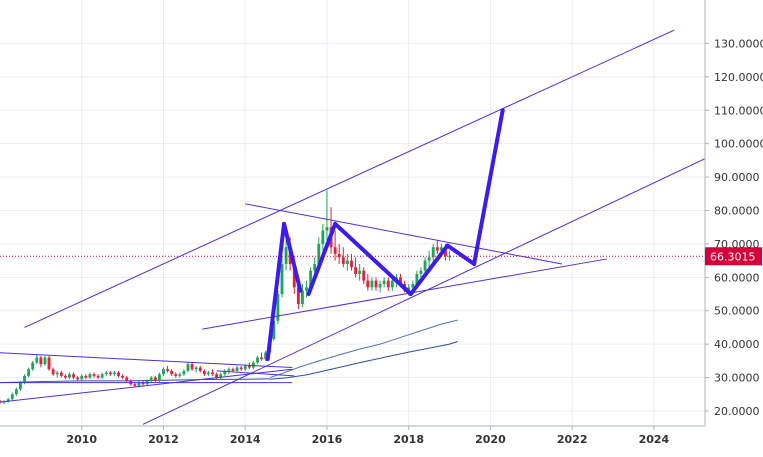 Image resolution: width=763 pixels, height=457 pixels. What do you see at coordinates (737, 311) in the screenshot?
I see `y-tick-label: 50.0000` at bounding box center [737, 311].